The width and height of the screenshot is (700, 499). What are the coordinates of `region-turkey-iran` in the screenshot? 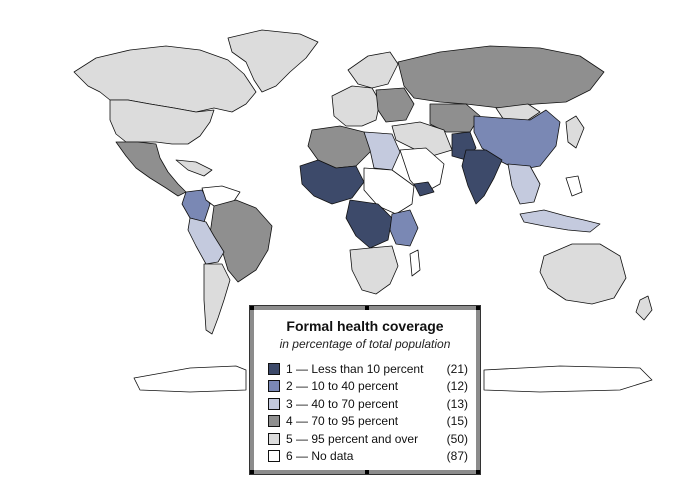 It's located at (422, 139).